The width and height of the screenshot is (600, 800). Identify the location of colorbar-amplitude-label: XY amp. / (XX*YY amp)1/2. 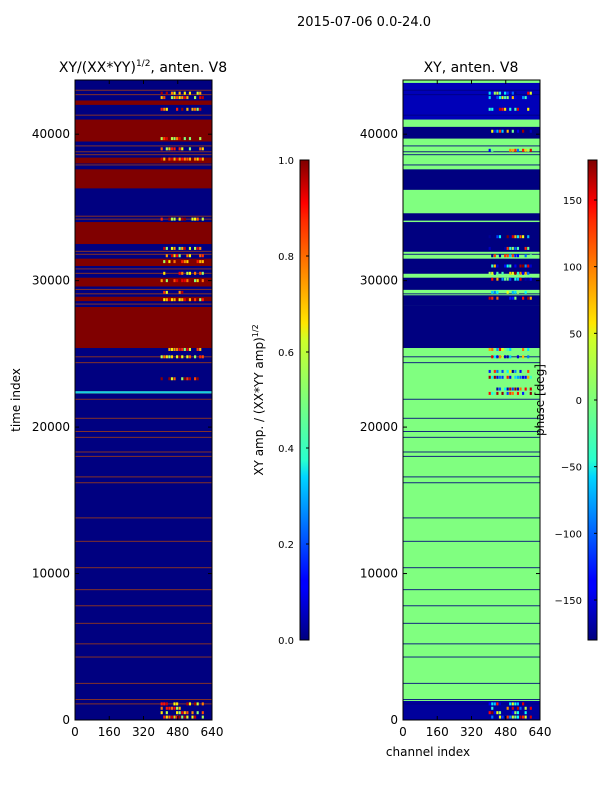
(258, 399).